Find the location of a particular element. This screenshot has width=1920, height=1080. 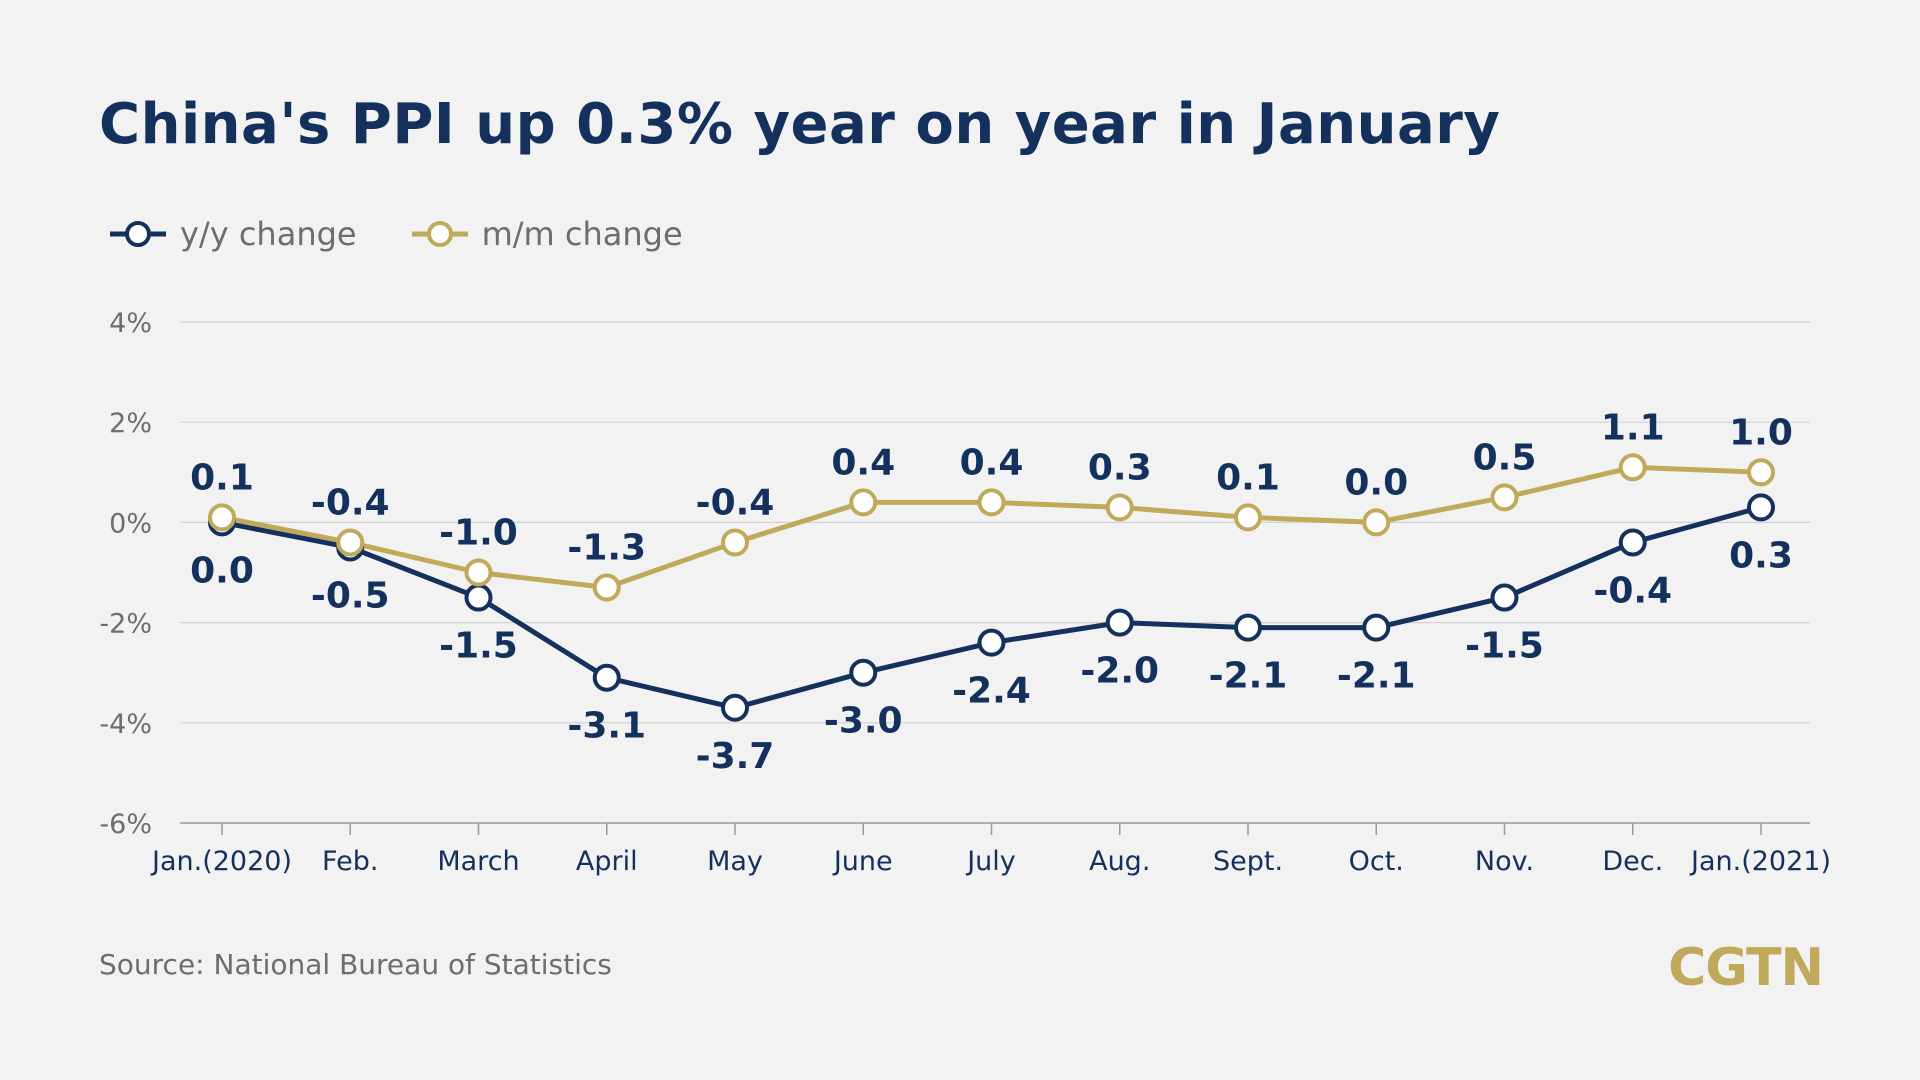

data-label-yy-6: -2.4 is located at coordinates (991, 691).